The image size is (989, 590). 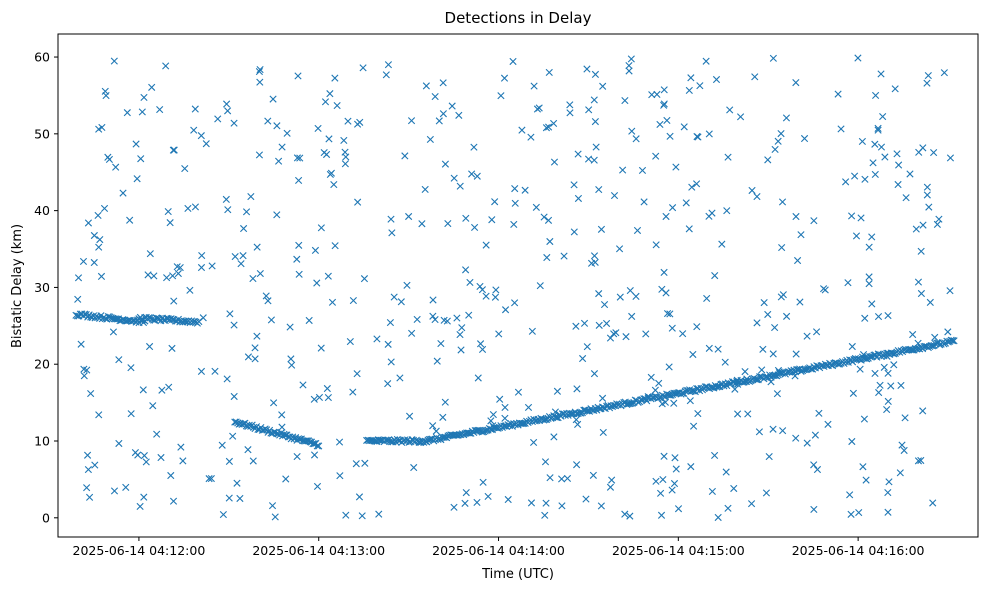 What do you see at coordinates (42, 57) in the screenshot?
I see `y-tick-label: 60` at bounding box center [42, 57].